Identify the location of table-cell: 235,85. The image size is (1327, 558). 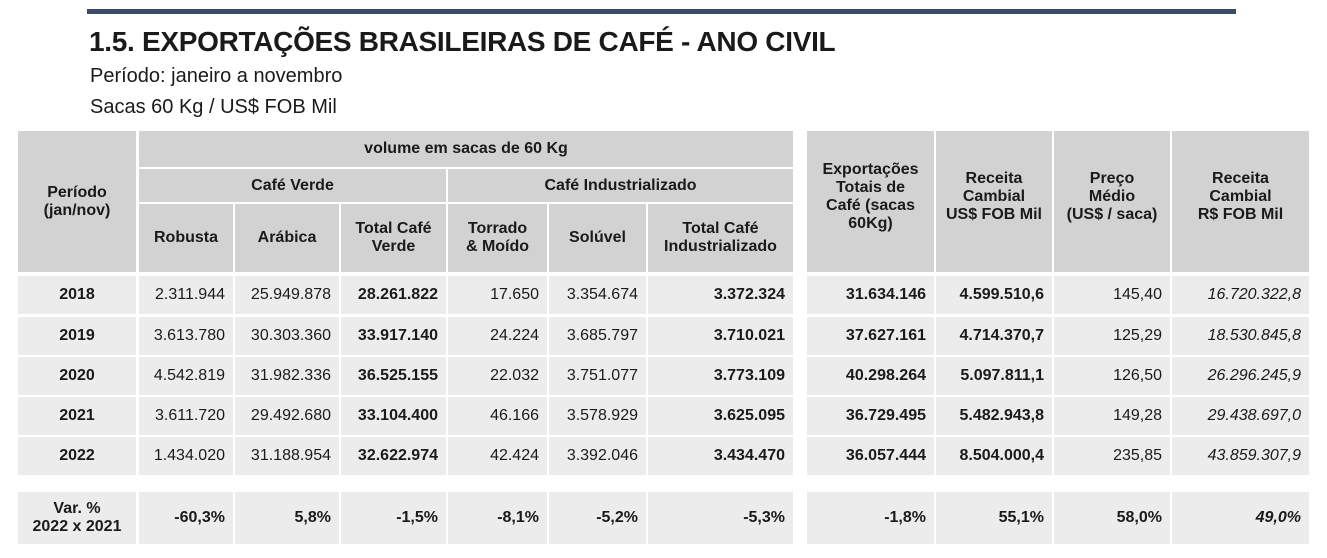
(1112, 456).